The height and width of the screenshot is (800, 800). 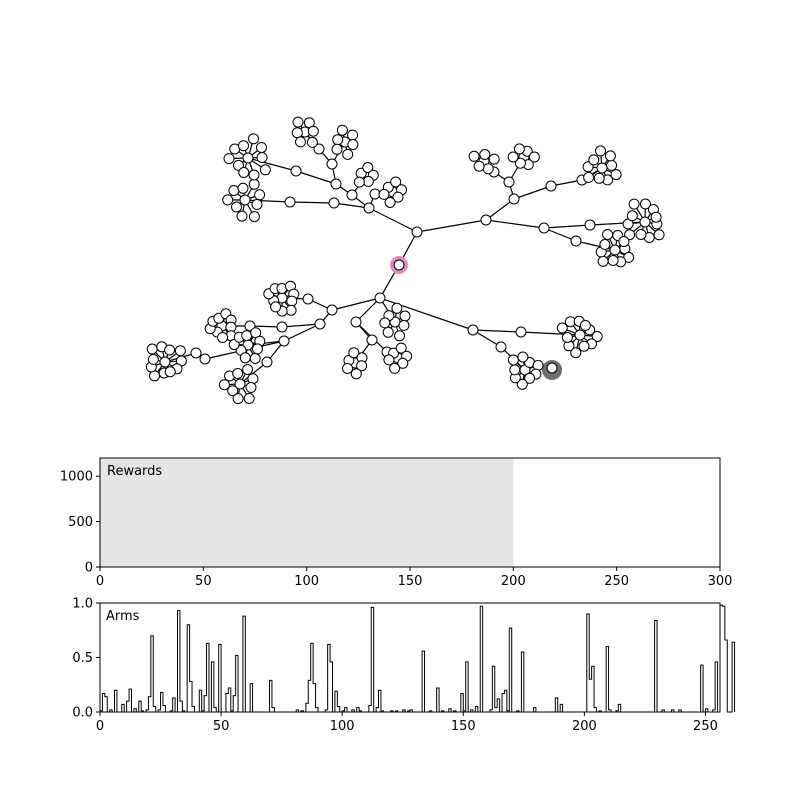 What do you see at coordinates (134, 471) in the screenshot?
I see `rewards-panel-label: Rewards` at bounding box center [134, 471].